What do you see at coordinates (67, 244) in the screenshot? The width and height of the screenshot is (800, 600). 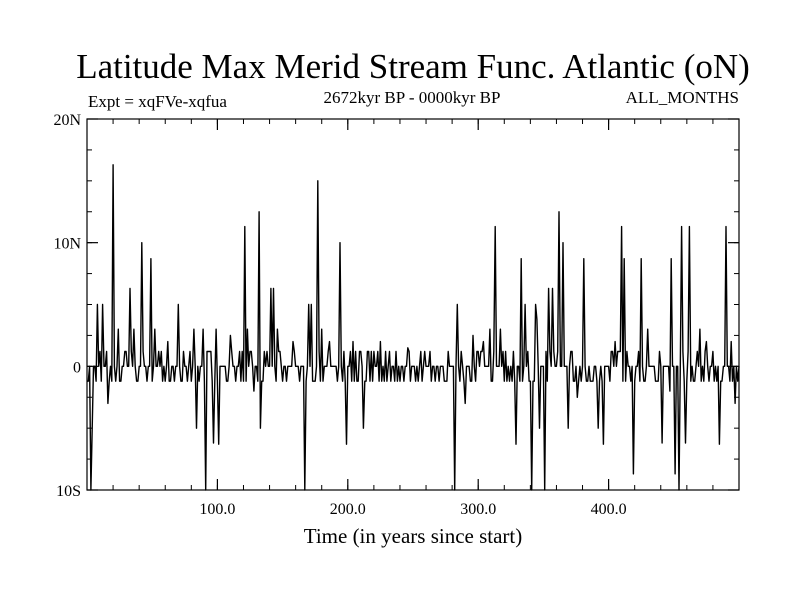 I see `y-tick-label: 10N` at bounding box center [67, 244].